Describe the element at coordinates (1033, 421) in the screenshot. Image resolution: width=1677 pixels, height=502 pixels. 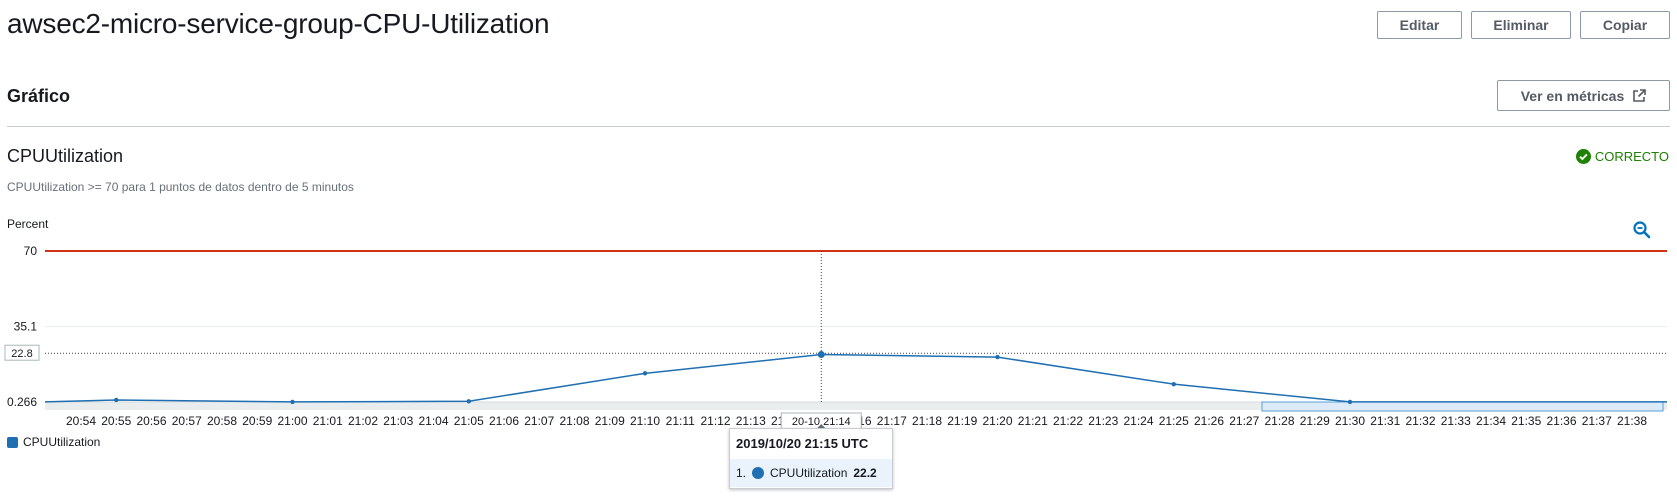
I see `x-tick-label: 21:21` at that location.